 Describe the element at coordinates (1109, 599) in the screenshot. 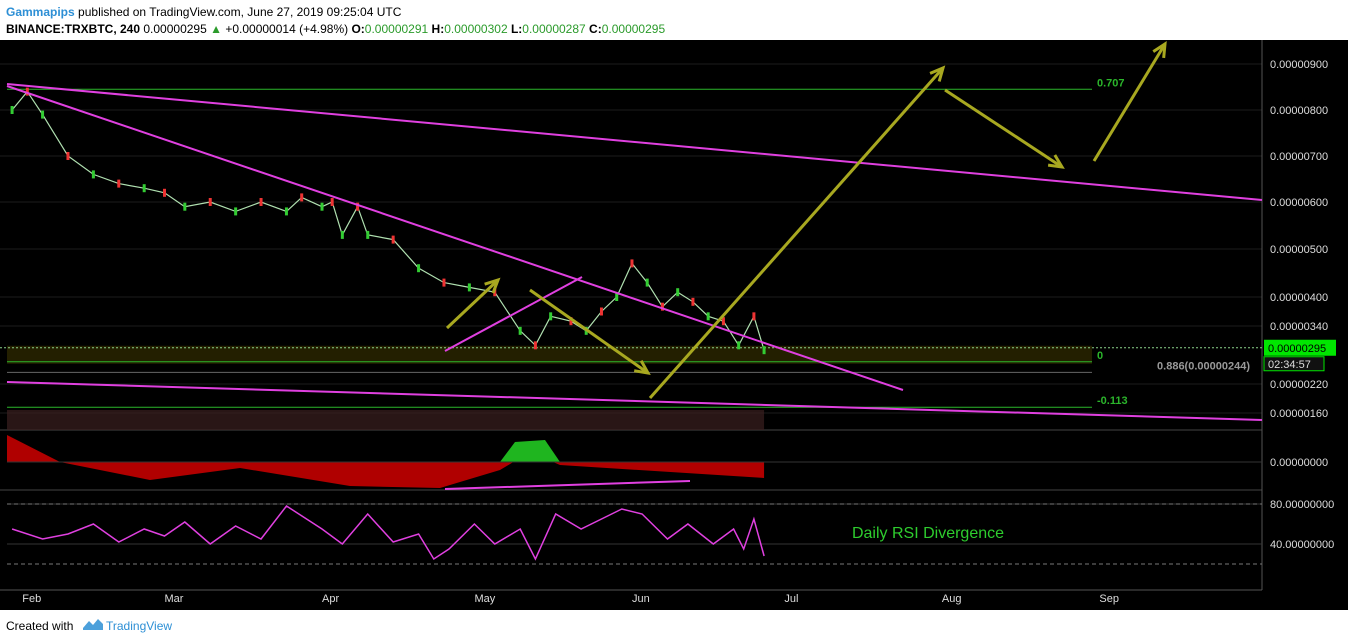

I see `x-tick-label: Sep` at that location.